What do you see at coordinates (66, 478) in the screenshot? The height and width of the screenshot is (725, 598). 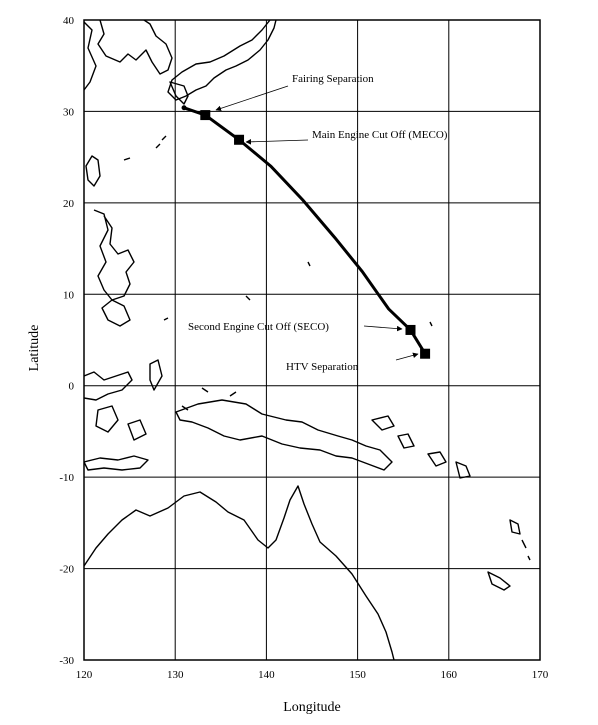 I see `y-tick-label: -10` at bounding box center [66, 478].